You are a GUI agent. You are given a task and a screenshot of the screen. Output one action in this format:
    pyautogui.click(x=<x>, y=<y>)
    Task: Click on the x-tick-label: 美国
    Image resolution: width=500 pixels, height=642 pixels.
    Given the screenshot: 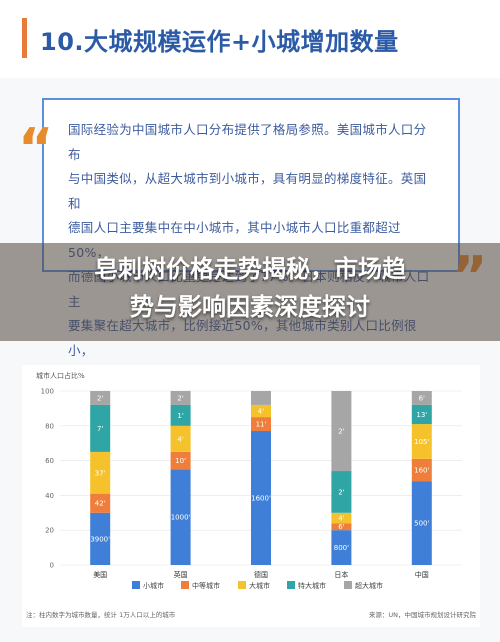 What is the action you would take?
    pyautogui.click(x=100, y=574)
    